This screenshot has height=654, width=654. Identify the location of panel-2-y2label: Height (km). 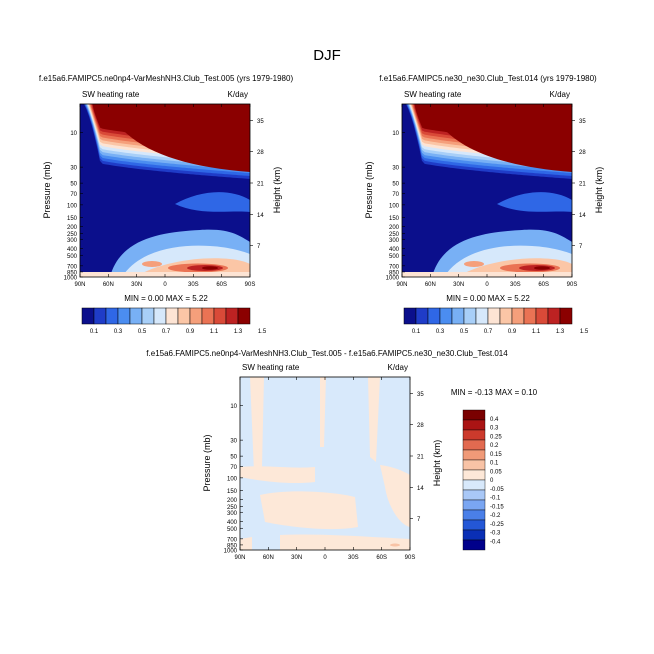
(599, 190).